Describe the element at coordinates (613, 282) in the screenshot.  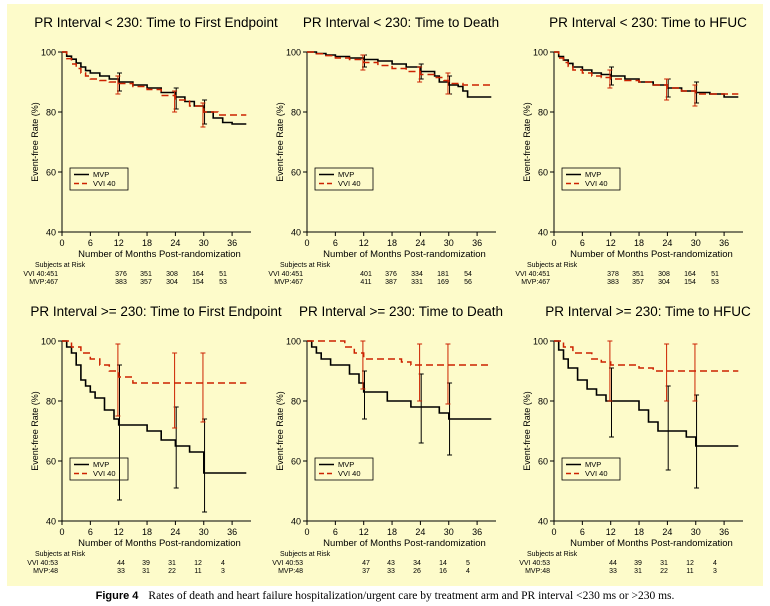
I see `risk-value: 383` at that location.